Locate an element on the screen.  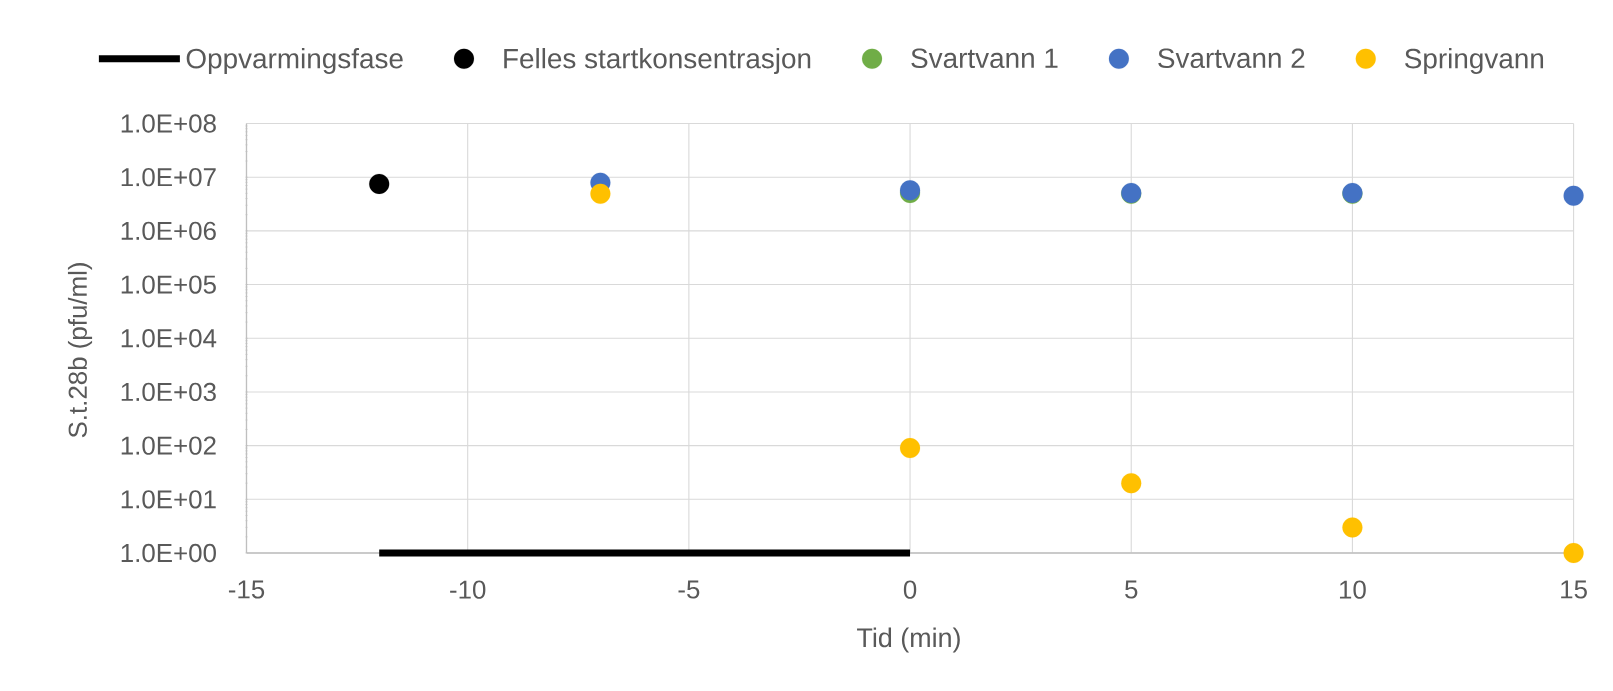
y-tick-label: 1.0E+04 is located at coordinates (169, 338).